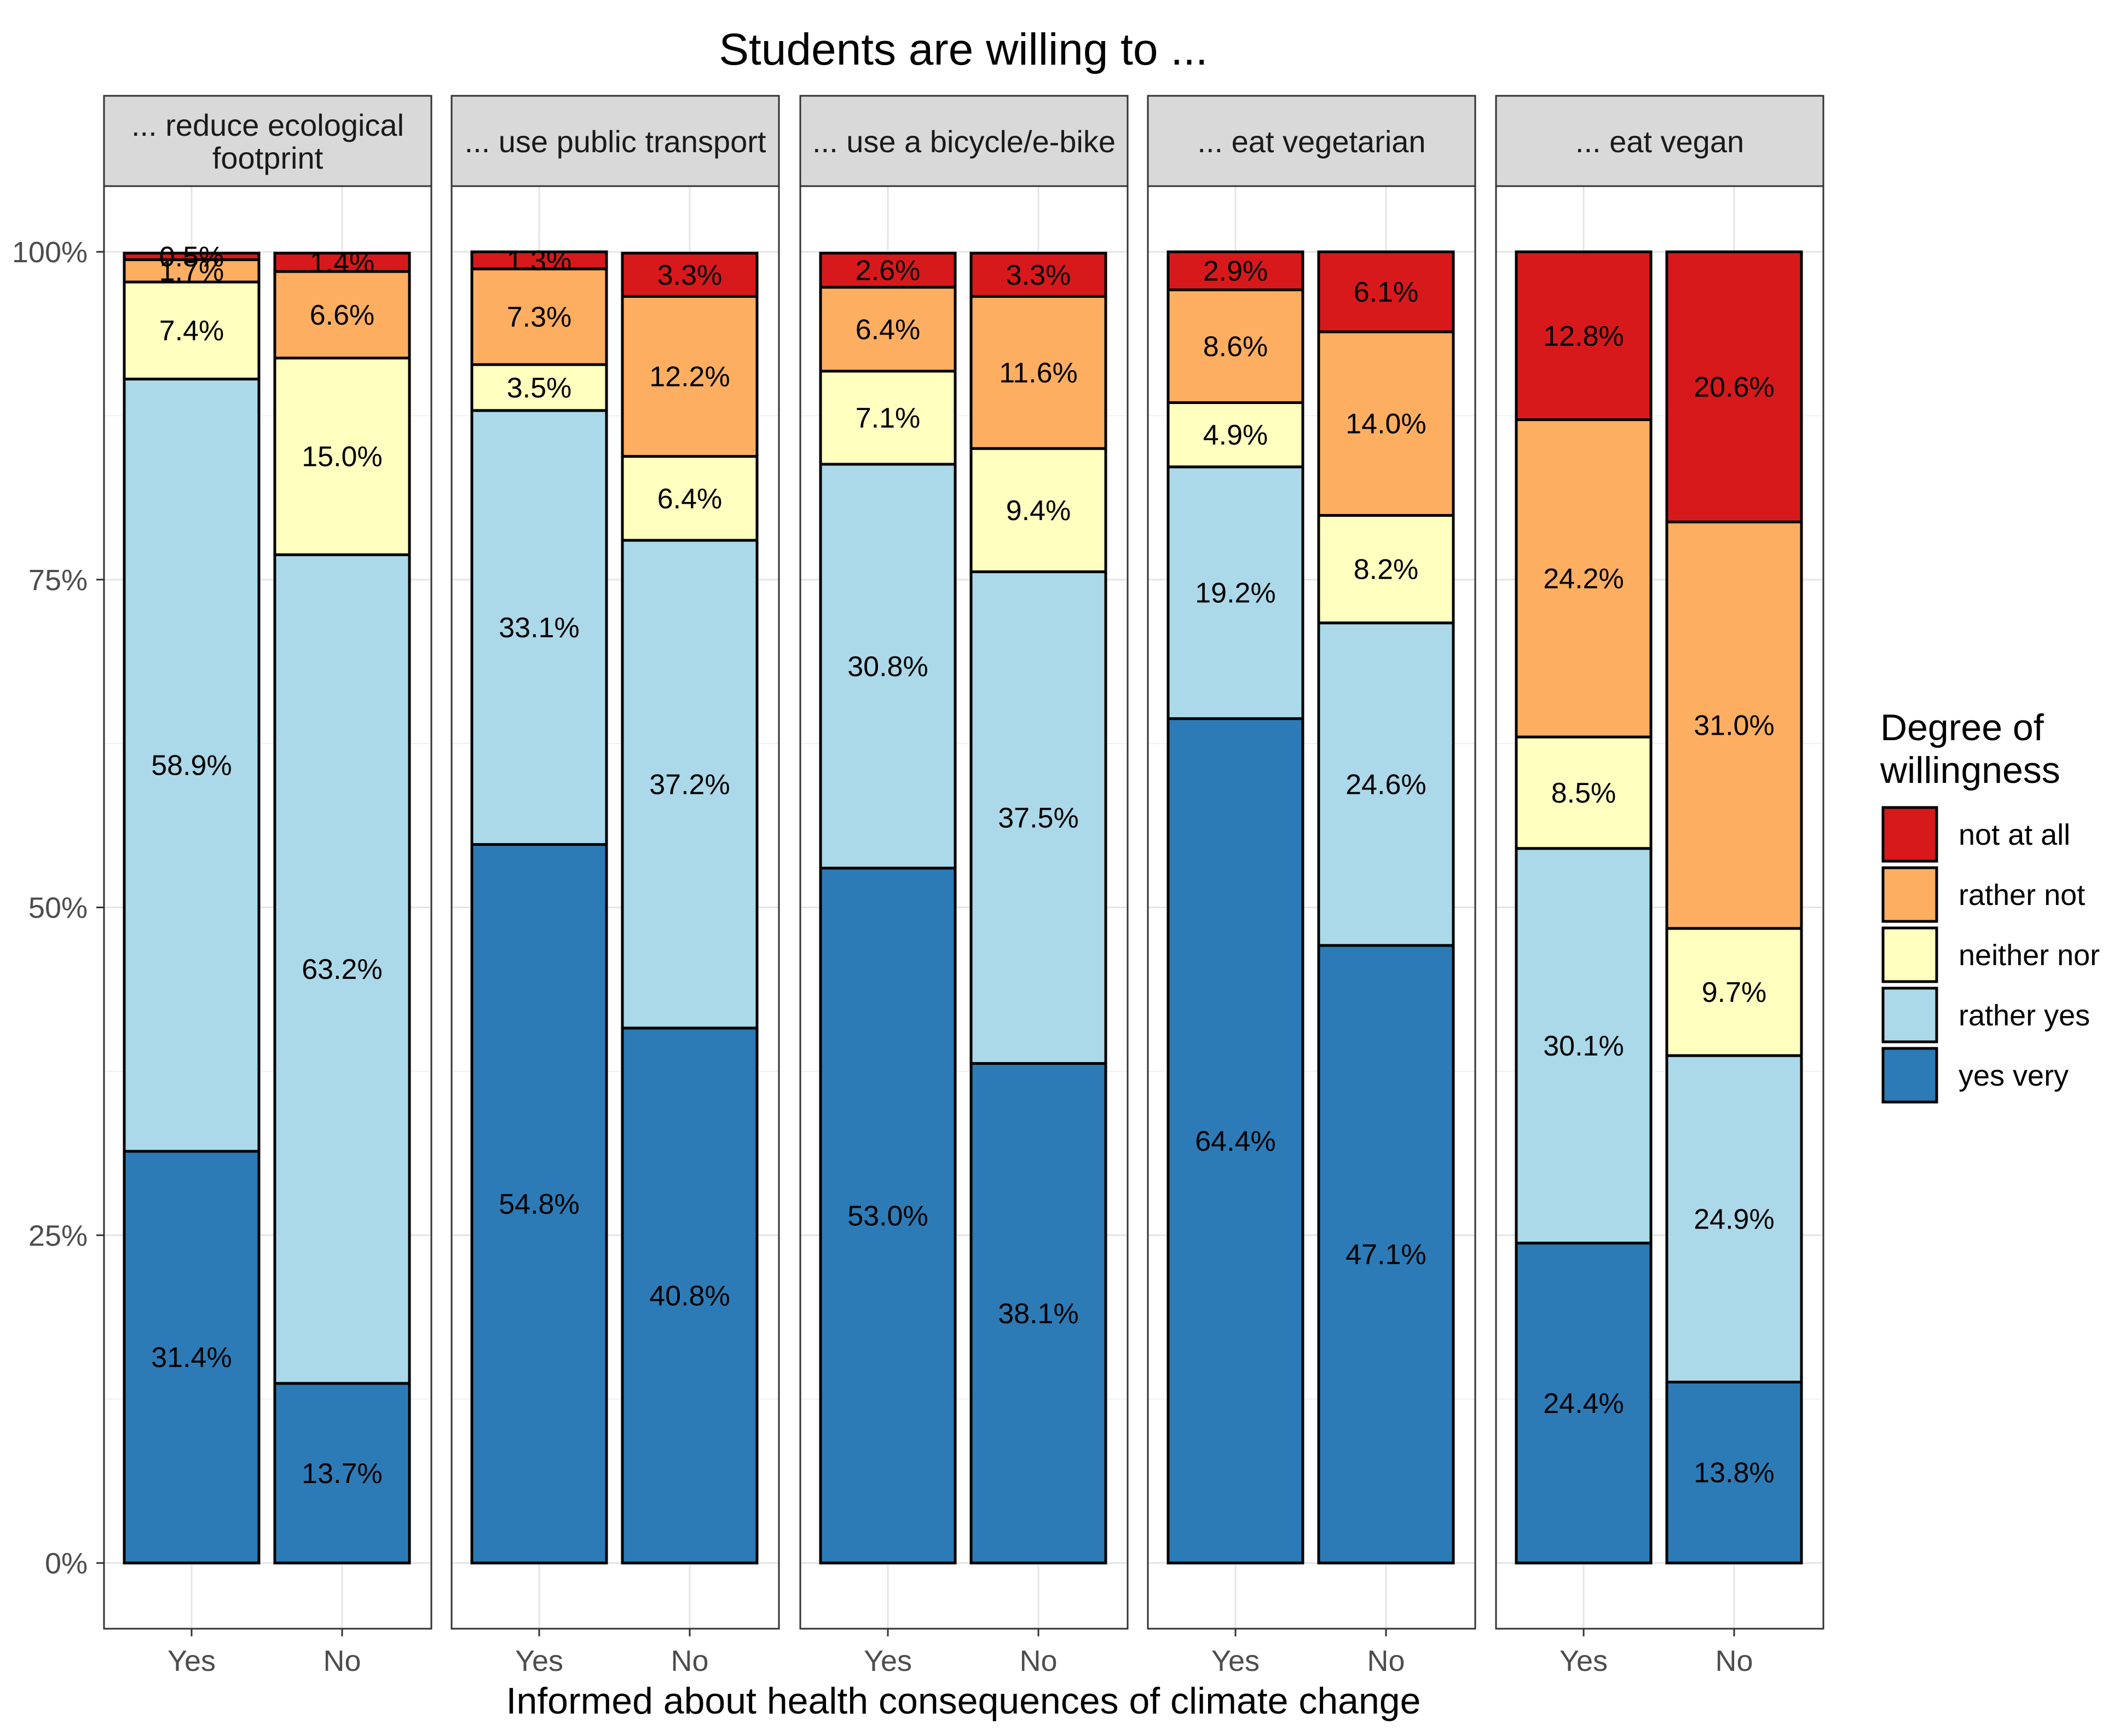 The height and width of the screenshot is (1736, 2108). Describe the element at coordinates (1734, 387) in the screenshot. I see `data-label: 20.6%` at that location.